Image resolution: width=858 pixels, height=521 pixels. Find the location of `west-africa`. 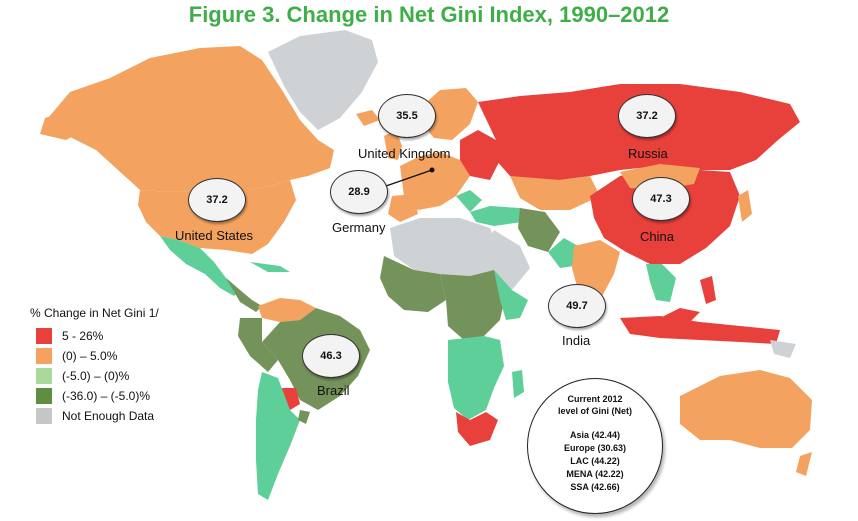

west-africa is located at coordinates (413, 284).